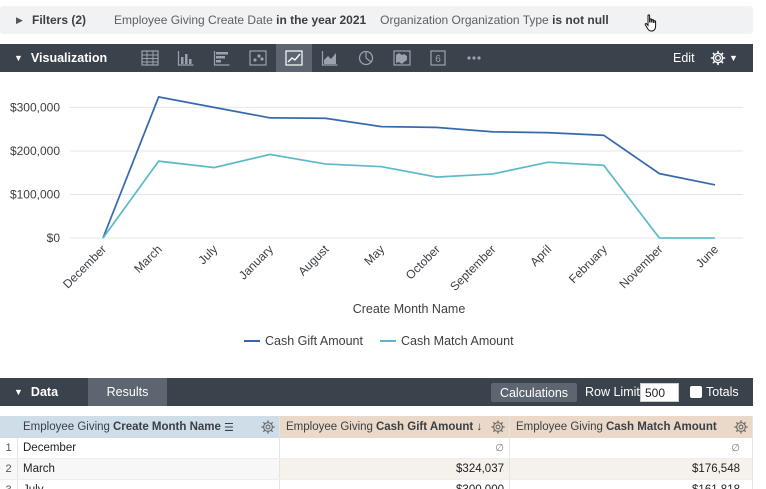 Image resolution: width=766 pixels, height=489 pixels. Describe the element at coordinates (707, 256) in the screenshot. I see `x-tick-label: June` at that location.